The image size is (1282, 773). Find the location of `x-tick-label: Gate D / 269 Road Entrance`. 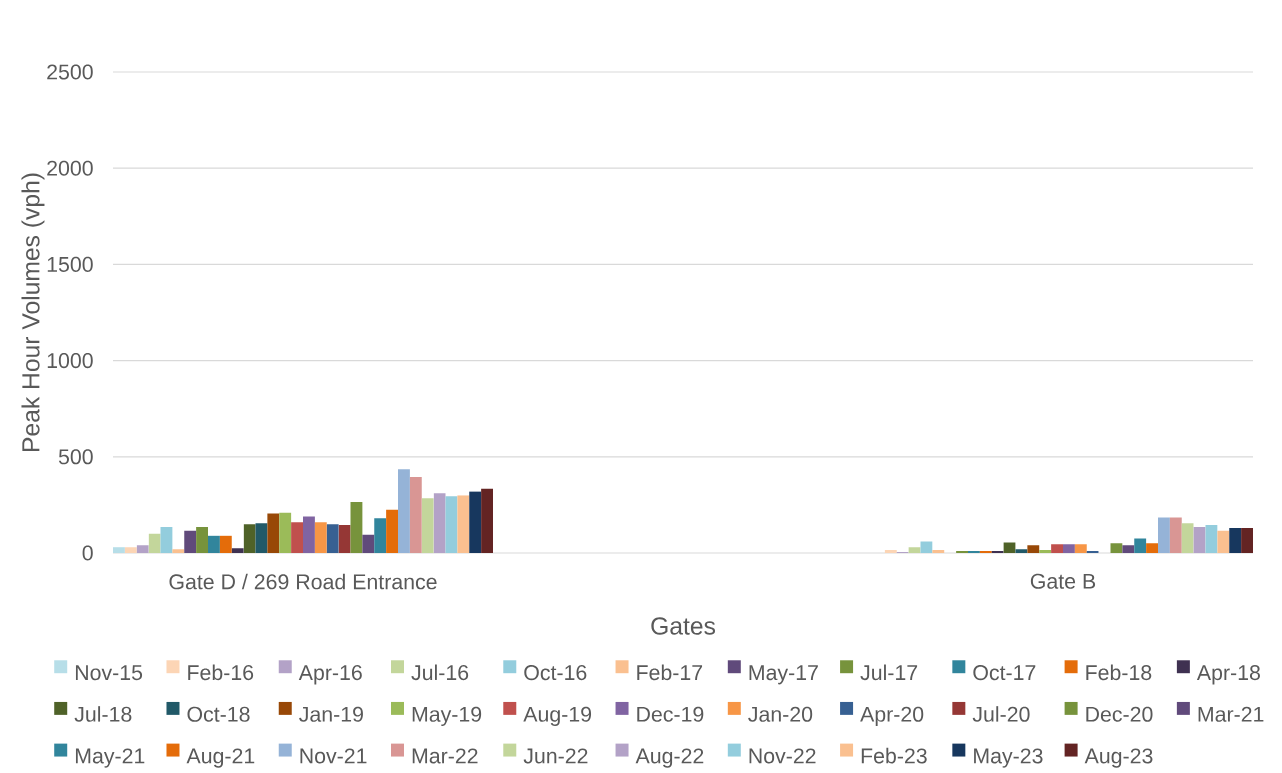

x-tick-label: Gate D / 269 Road Entrance is located at coordinates (303, 581).